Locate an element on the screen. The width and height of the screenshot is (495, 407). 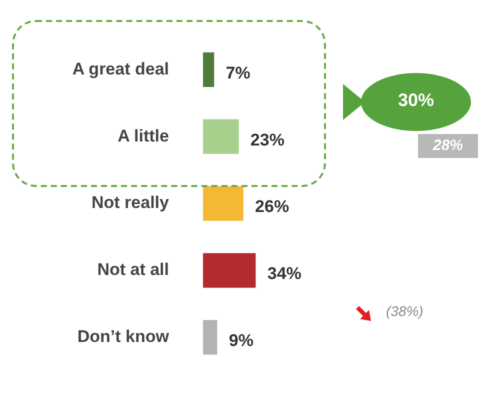
y-tick-label: Don’t know is located at coordinates (123, 336).